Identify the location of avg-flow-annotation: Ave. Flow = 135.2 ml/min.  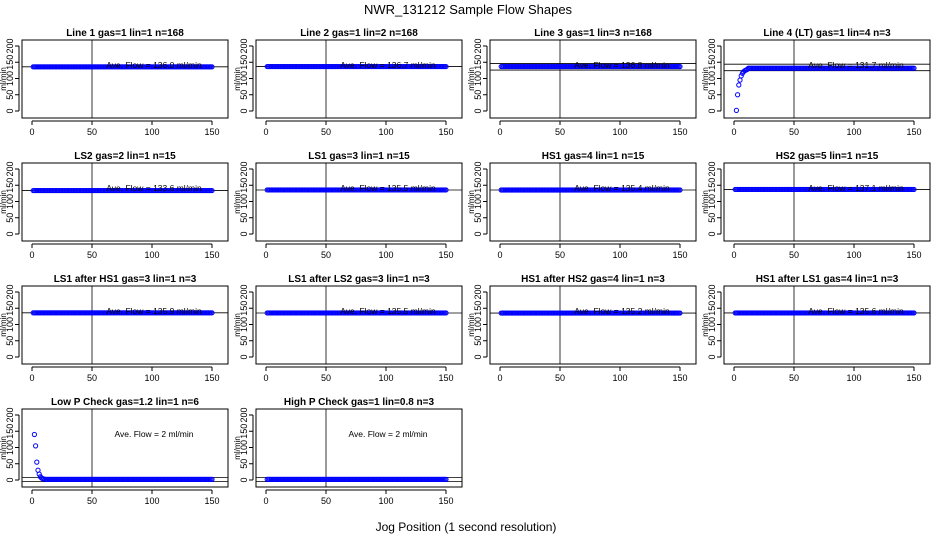
(622, 311).